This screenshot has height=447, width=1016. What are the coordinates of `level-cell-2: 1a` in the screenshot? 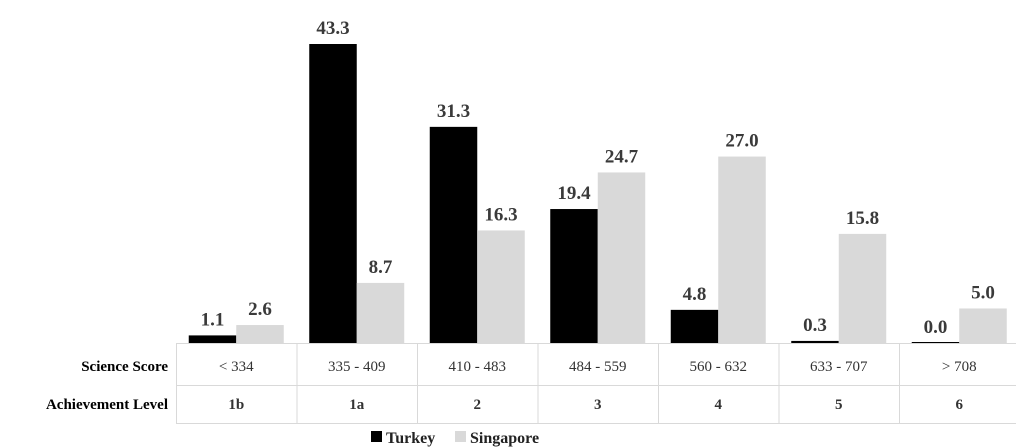 It's located at (357, 405).